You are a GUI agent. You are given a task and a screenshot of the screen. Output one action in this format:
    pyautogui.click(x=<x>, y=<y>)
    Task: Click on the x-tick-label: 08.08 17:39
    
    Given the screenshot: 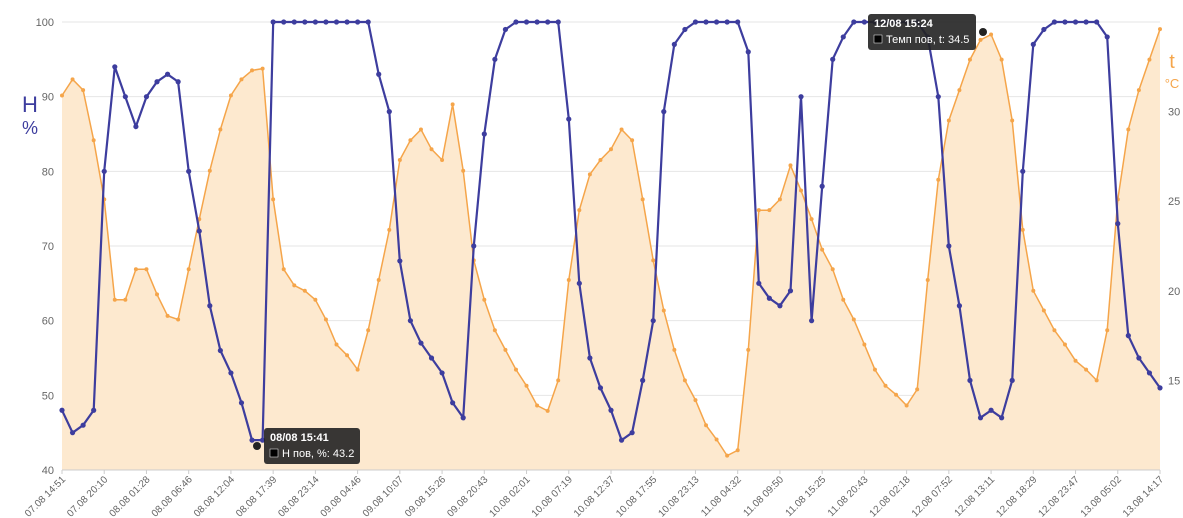 What is the action you would take?
    pyautogui.click(x=256, y=496)
    